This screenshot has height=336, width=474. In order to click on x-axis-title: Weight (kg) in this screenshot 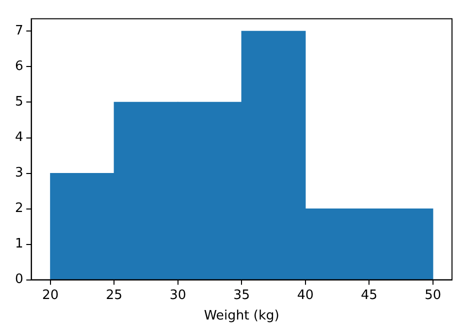, I will do `click(242, 316)`.